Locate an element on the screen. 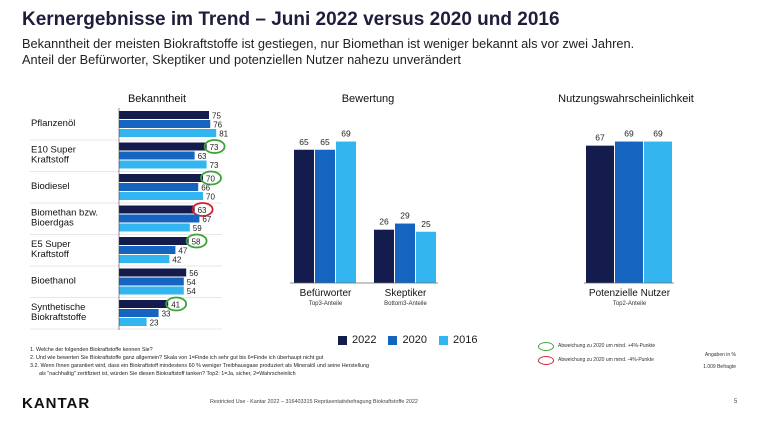 This screenshot has width=760, height=427. category-label-skeptiker: Skeptiker is located at coordinates (406, 293).